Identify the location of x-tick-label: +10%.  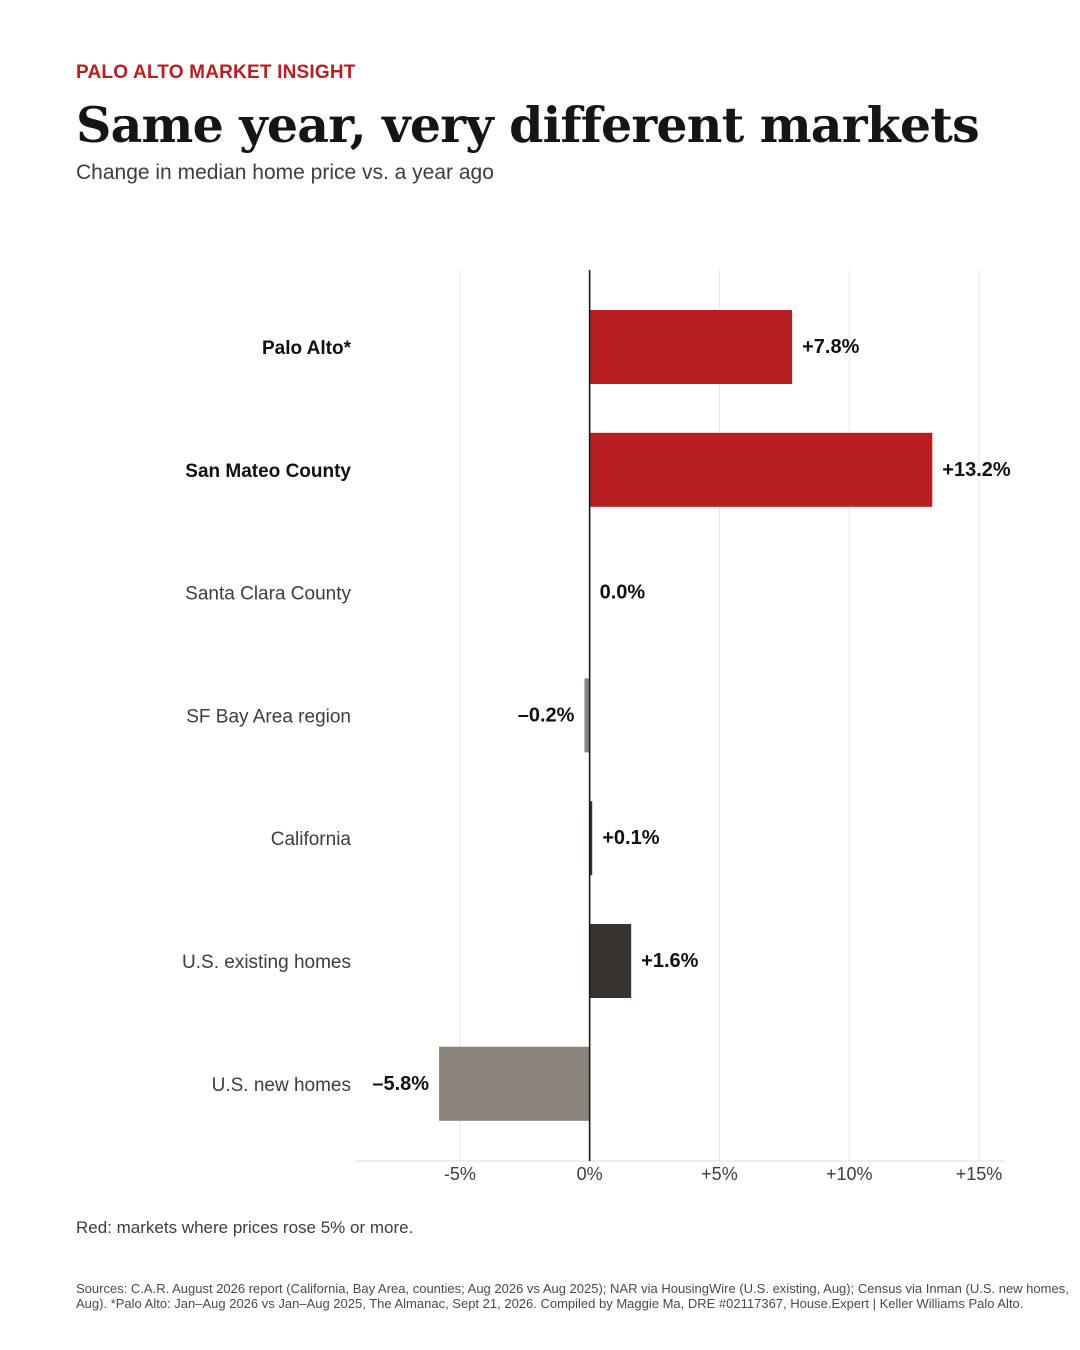
(849, 1174).